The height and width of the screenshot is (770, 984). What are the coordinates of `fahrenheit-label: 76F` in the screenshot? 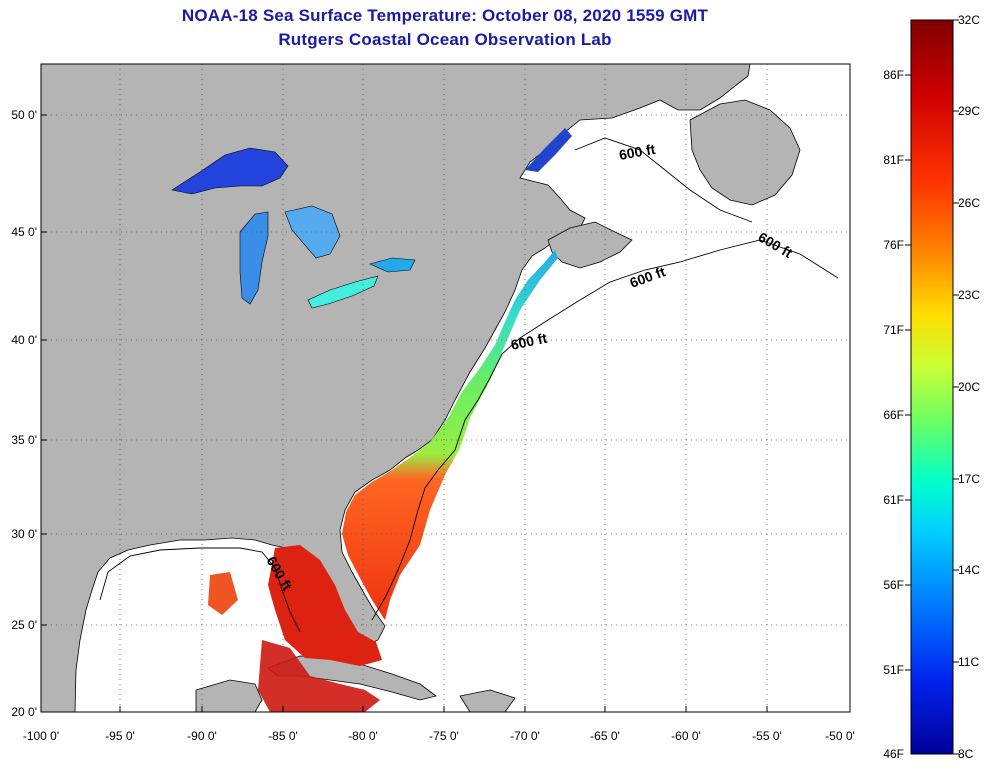 It's located at (893, 245).